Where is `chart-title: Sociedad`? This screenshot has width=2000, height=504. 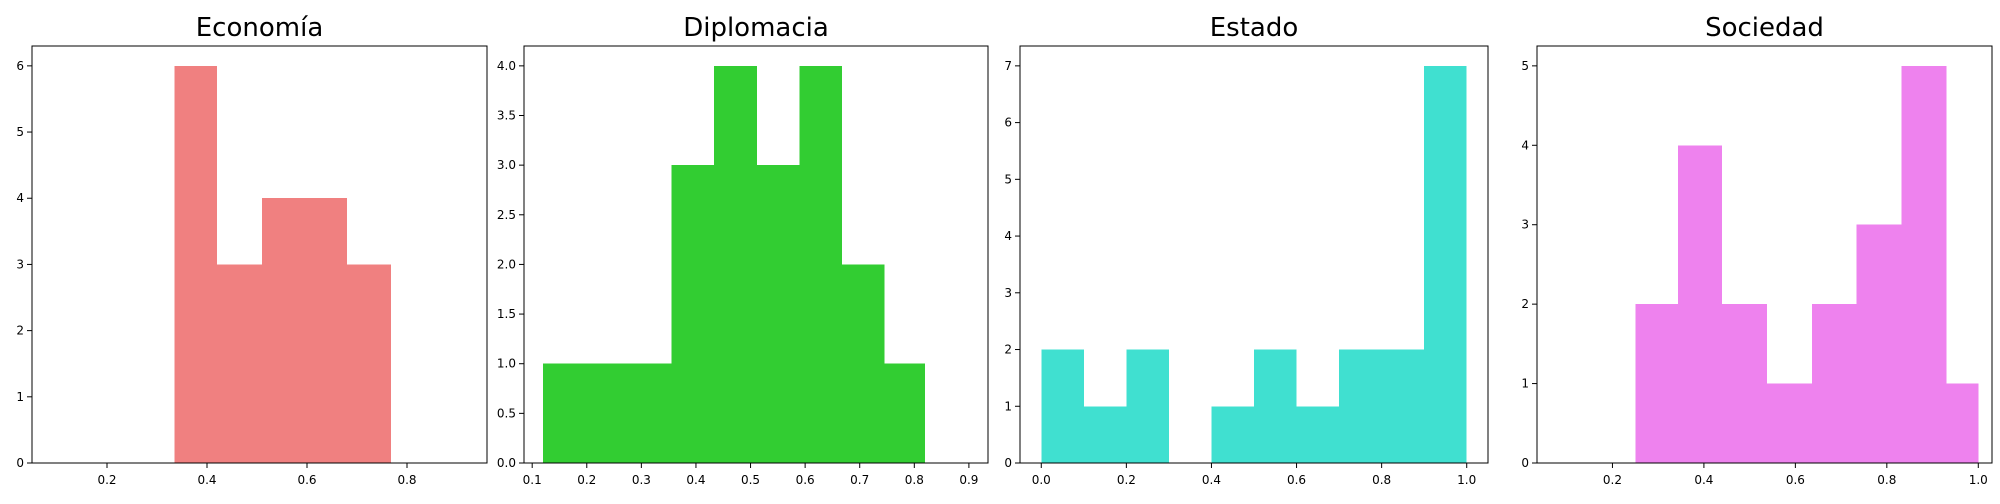
chart-title: Sociedad is located at coordinates (1764, 28).